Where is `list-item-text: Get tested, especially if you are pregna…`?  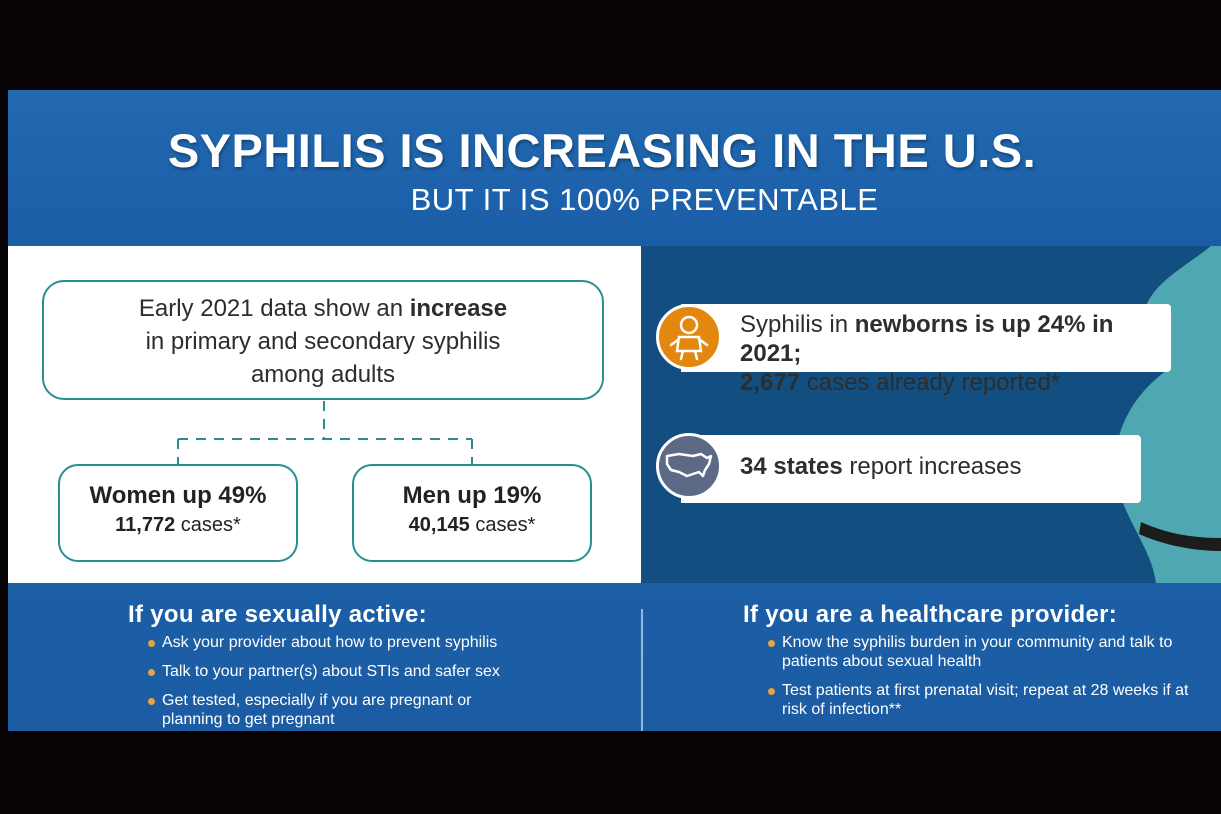
list-item-text: Get tested, especially if you are pregna… is located at coordinates (317, 710).